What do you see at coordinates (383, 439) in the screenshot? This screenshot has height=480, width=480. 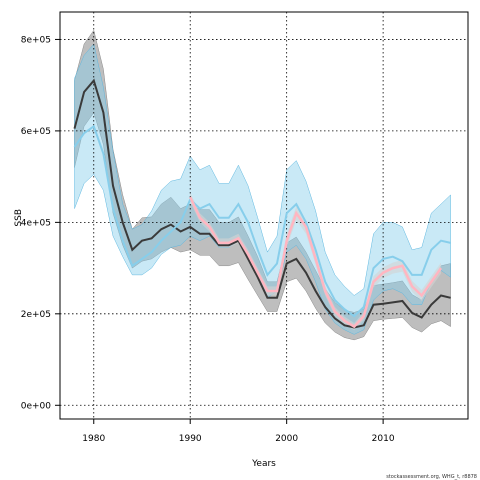 I see `x-tick-label: 2010` at bounding box center [383, 439].